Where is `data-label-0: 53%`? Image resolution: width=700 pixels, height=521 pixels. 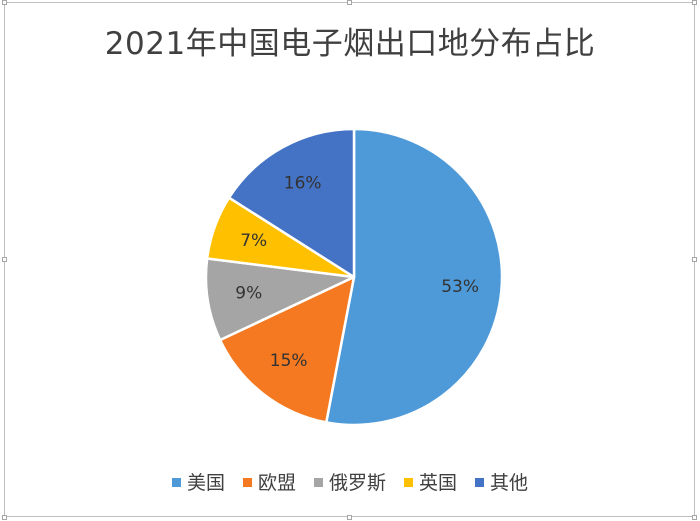 data-label-0: 53% is located at coordinates (460, 287).